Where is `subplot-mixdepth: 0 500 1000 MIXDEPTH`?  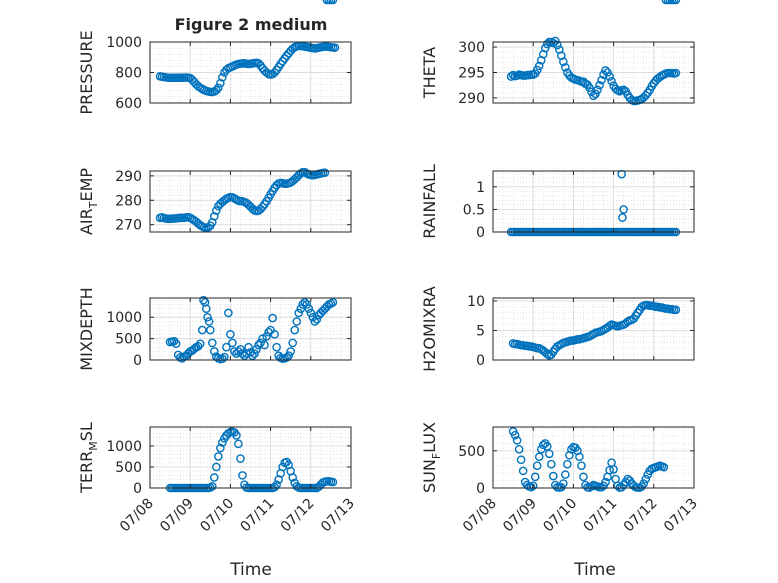 subplot-mixdepth: 0 500 1000 MIXDEPTH is located at coordinates (214, 329).